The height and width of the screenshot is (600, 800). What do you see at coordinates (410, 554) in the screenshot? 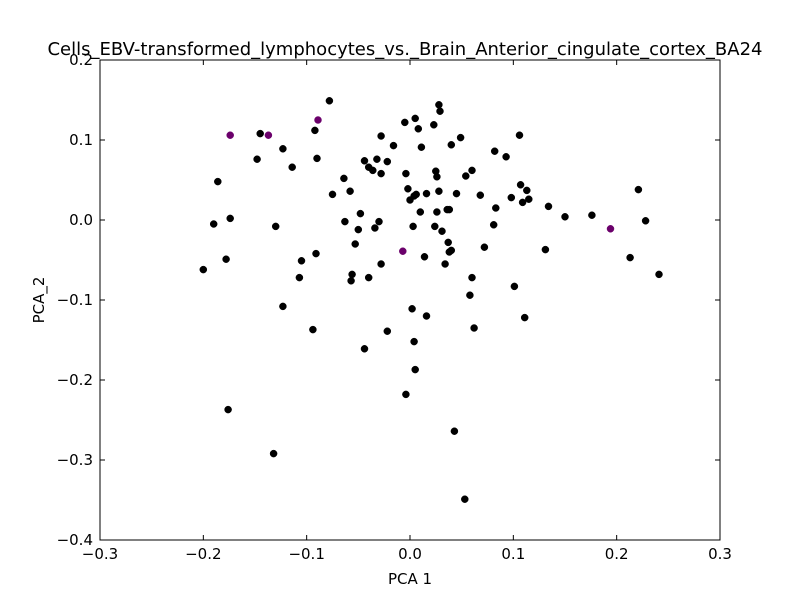
I see `x-tick-label: 0.0` at bounding box center [410, 554].